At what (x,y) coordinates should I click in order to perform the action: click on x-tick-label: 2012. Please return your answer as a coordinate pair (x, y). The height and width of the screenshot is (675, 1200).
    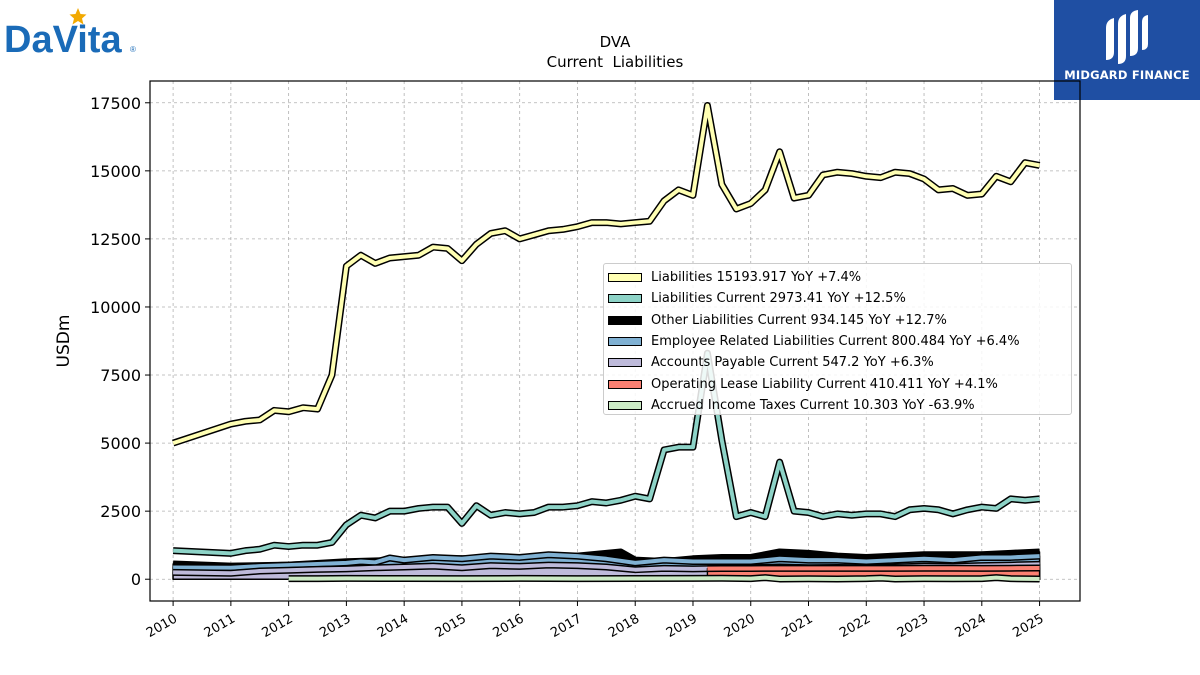
    Looking at the image, I should click on (277, 626).